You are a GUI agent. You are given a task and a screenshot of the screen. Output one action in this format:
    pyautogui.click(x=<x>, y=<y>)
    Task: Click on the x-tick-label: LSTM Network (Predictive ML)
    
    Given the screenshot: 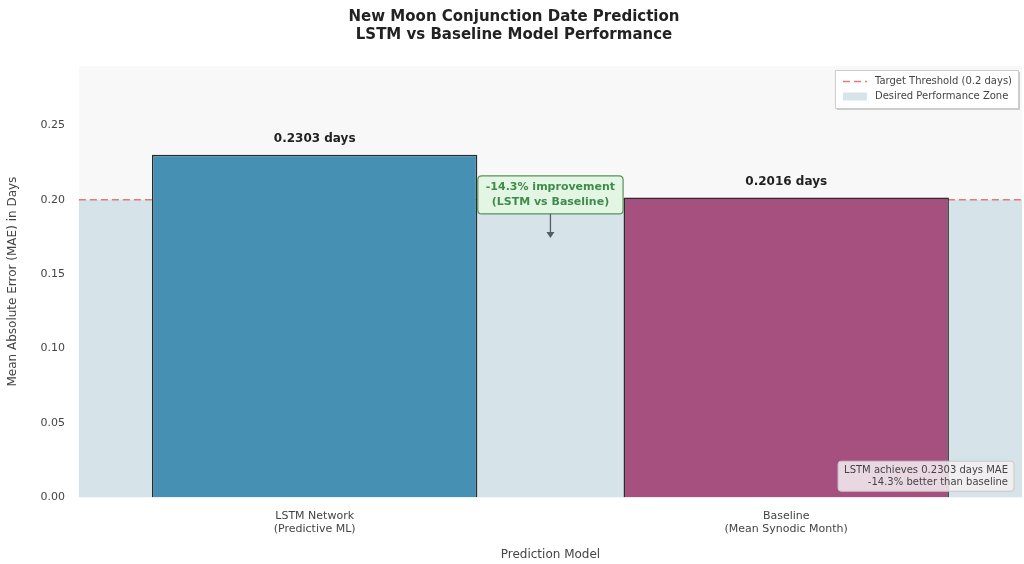 What is the action you would take?
    pyautogui.click(x=314, y=521)
    